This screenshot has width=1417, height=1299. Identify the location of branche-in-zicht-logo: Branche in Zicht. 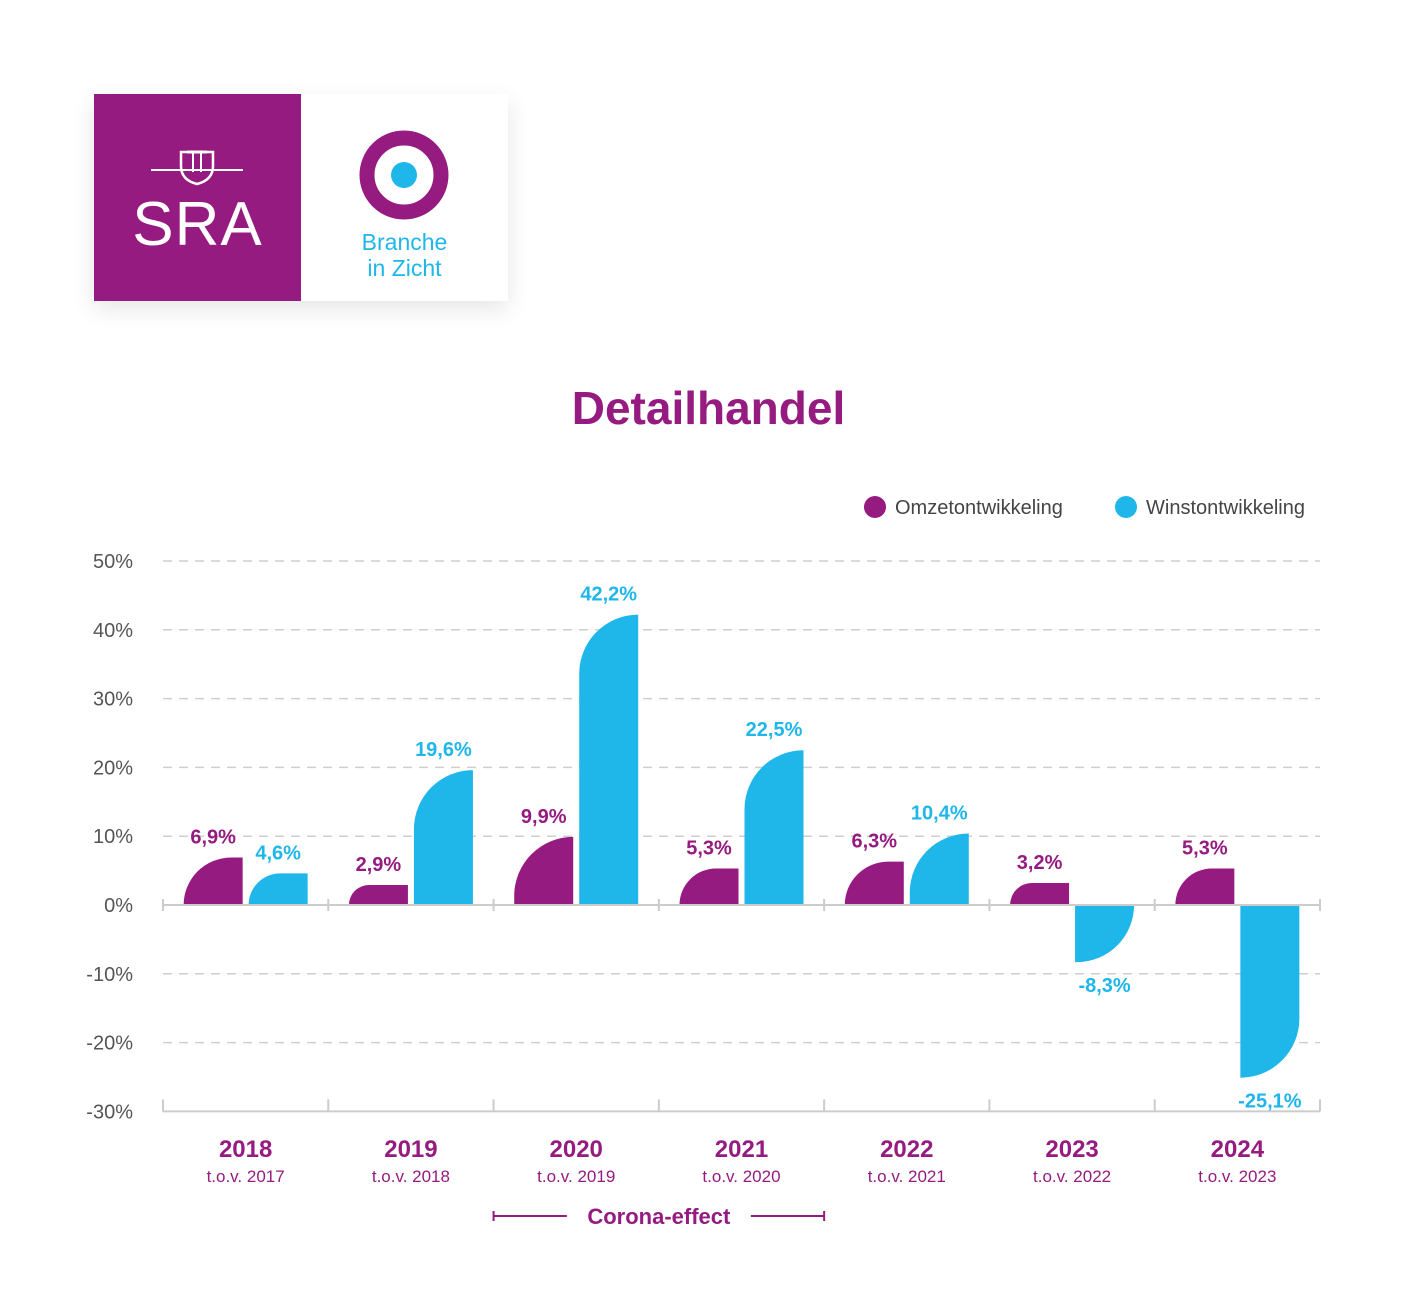
(404, 197).